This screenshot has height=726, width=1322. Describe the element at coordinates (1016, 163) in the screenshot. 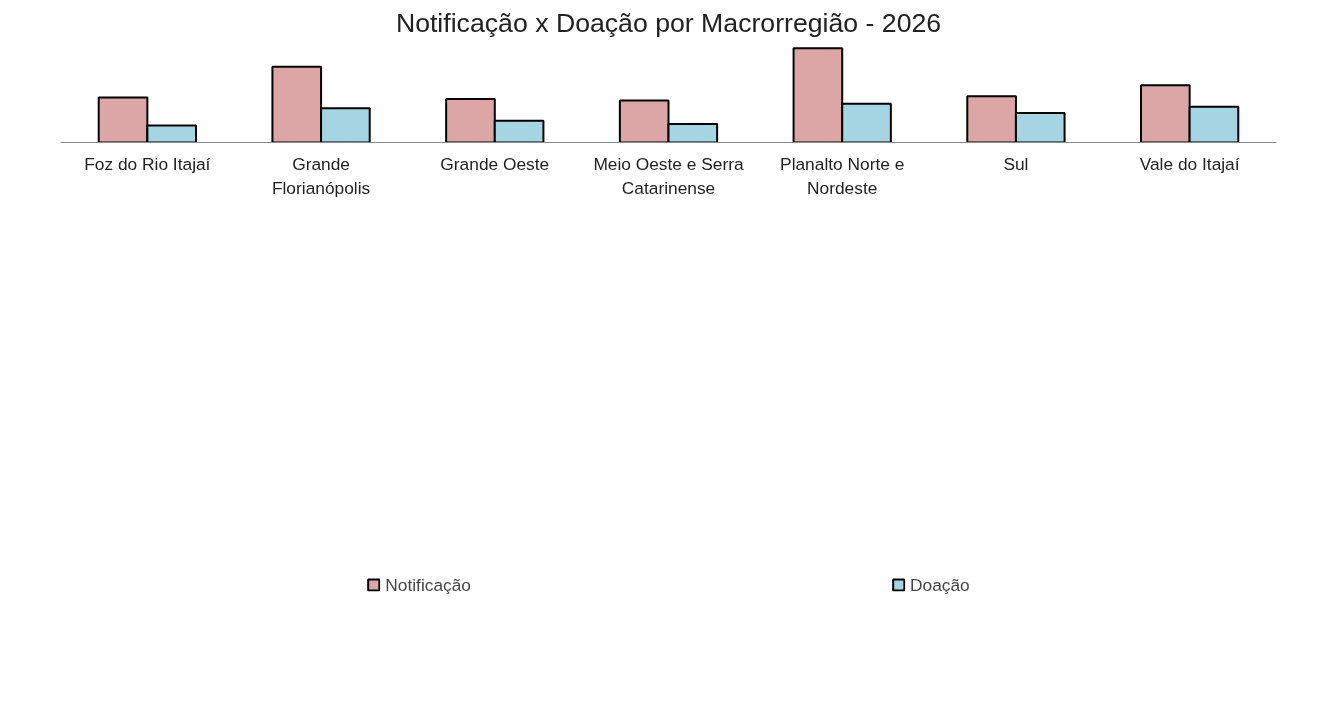

I see `x-tick-label: Sul` at that location.